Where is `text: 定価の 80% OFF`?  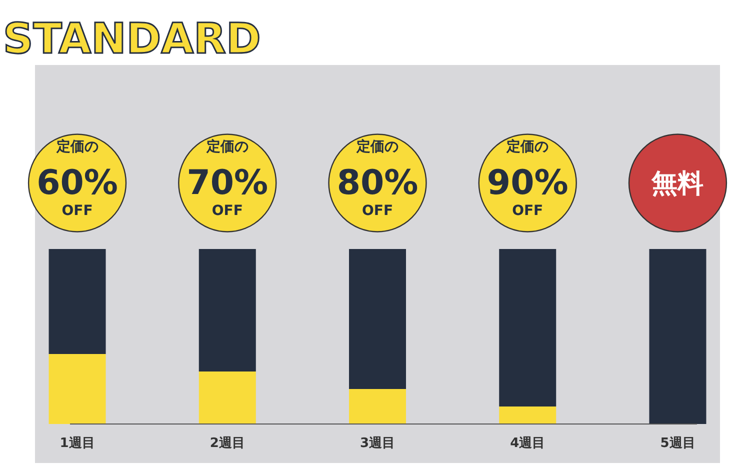 text: 定価の 80% OFF is located at coordinates (377, 178).